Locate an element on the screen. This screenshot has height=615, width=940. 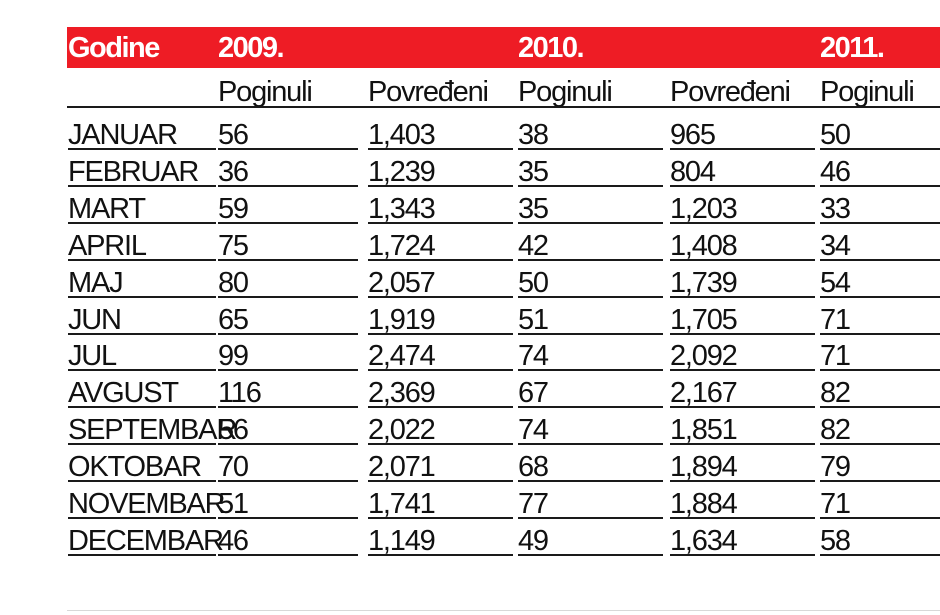
table-cell: 2,022 is located at coordinates (402, 430).